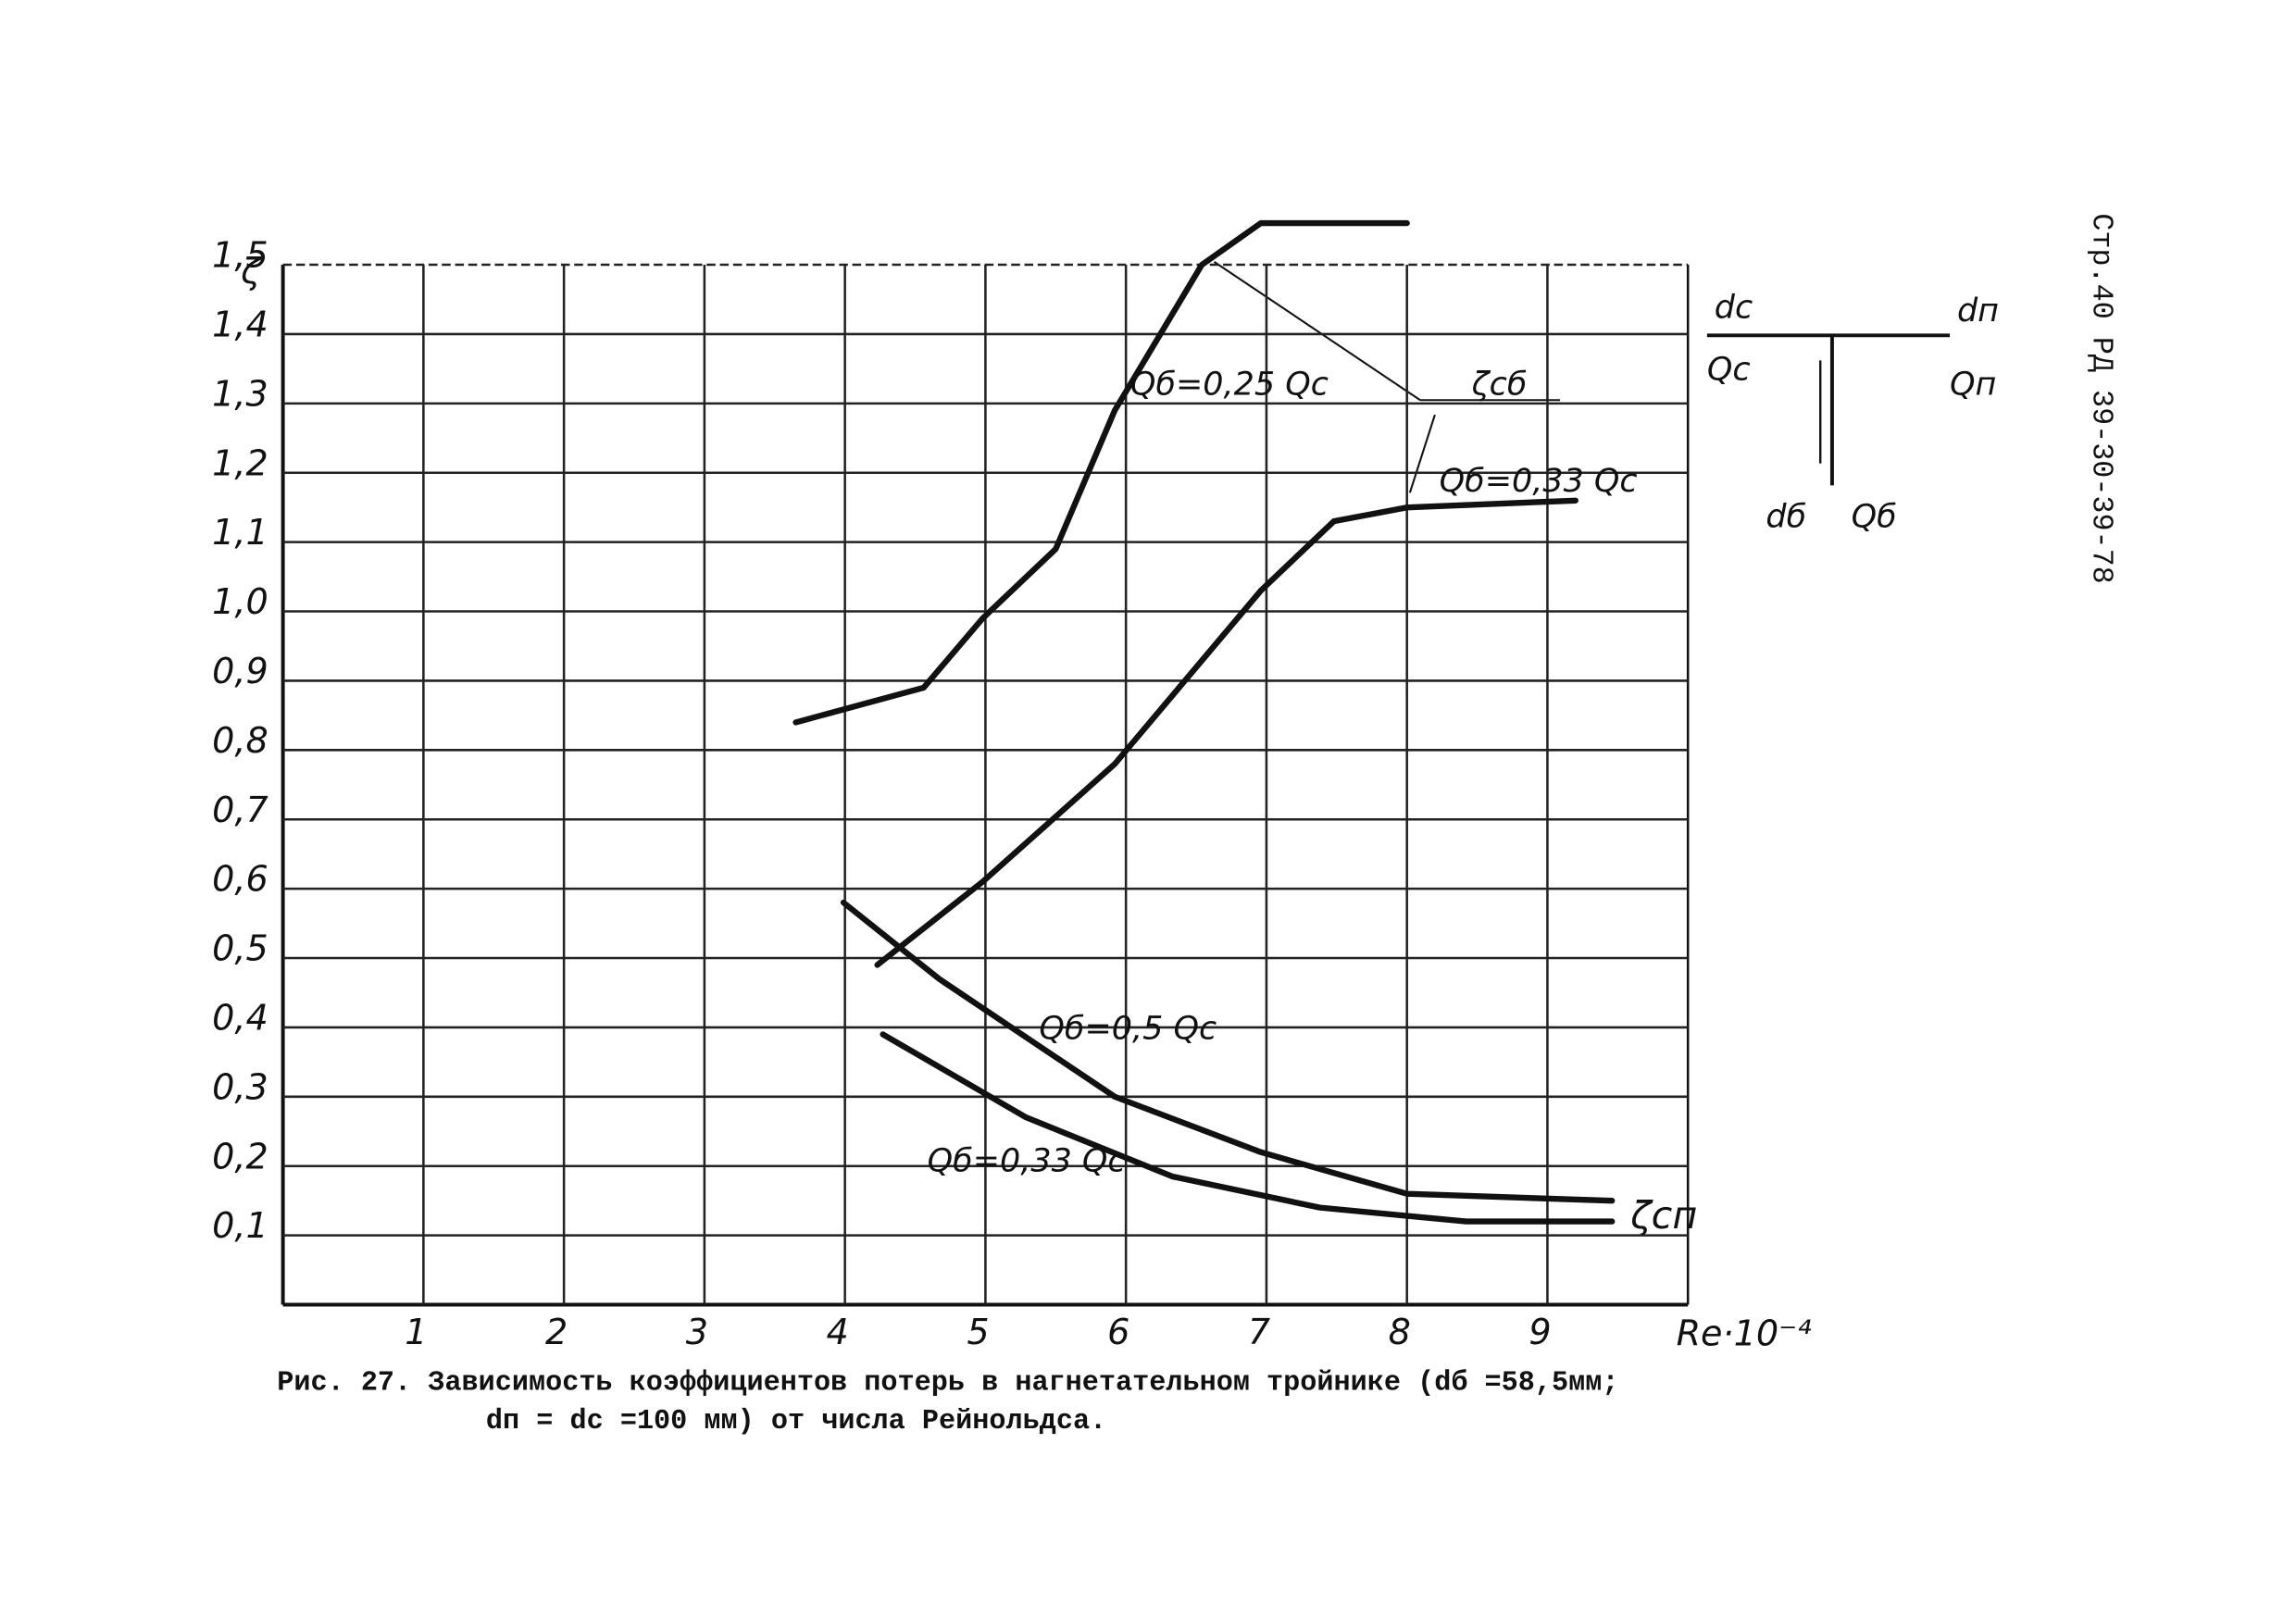 This screenshot has width=2296, height=1618. What do you see at coordinates (240, 601) in the screenshot?
I see `y-tick-label: 1,0` at bounding box center [240, 601].